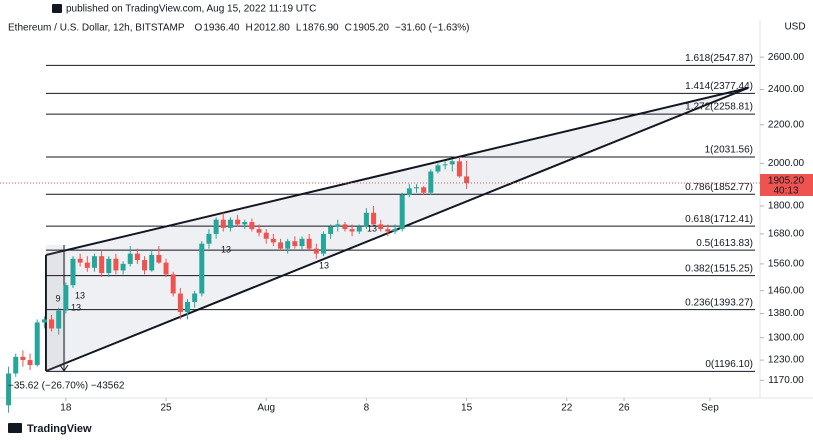 This screenshot has width=813, height=440. What do you see at coordinates (786, 124) in the screenshot?
I see `y-tick-label: 2200.00` at bounding box center [786, 124].